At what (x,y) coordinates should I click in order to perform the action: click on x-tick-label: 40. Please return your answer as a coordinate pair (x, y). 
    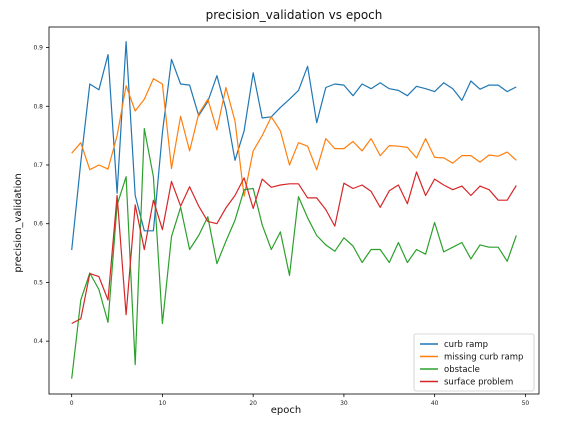
    Looking at the image, I should click on (435, 403).